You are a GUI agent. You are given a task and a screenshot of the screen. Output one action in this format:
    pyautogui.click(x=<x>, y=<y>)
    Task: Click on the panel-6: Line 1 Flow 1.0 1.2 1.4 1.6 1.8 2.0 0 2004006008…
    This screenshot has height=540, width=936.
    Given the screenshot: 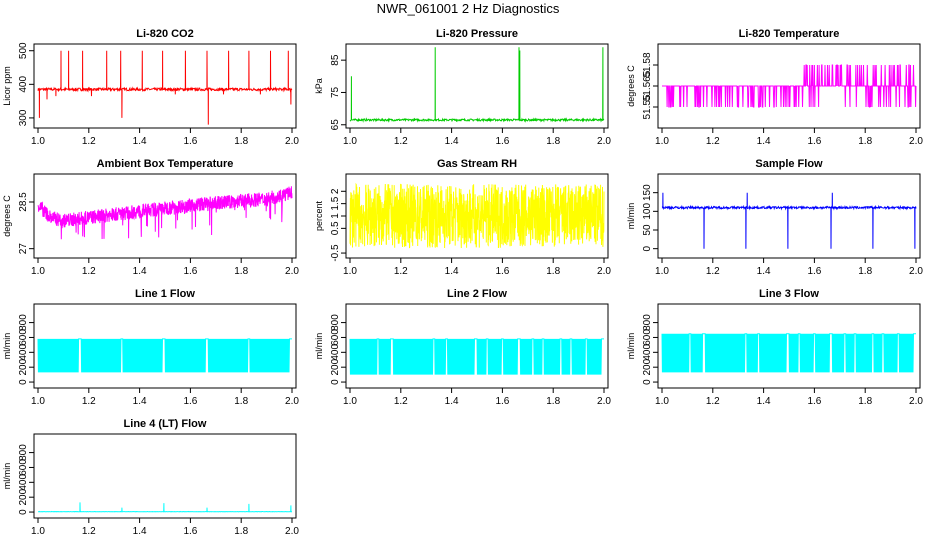 What is the action you would take?
    pyautogui.click(x=150, y=347)
    